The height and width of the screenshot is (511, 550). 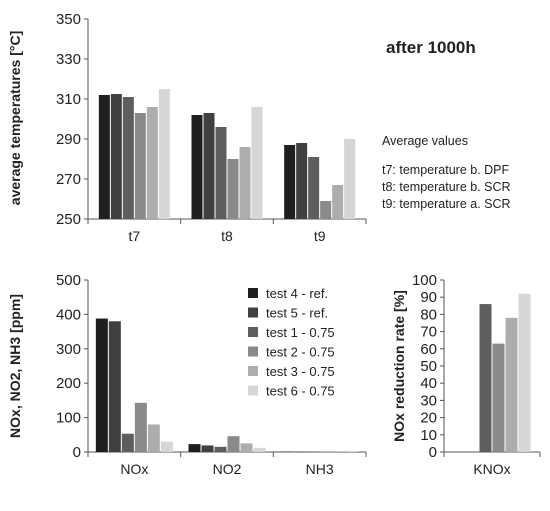 I want to click on legend-label: test 6 - 0.75, so click(x=300, y=391).